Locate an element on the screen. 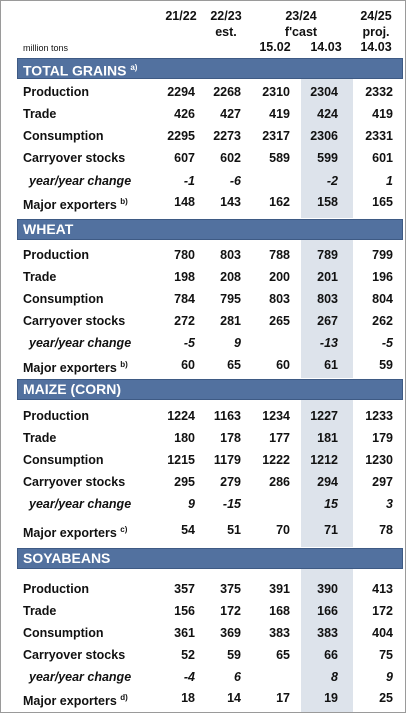 The height and width of the screenshot is (713, 406). cell-value: 804 is located at coordinates (382, 299).